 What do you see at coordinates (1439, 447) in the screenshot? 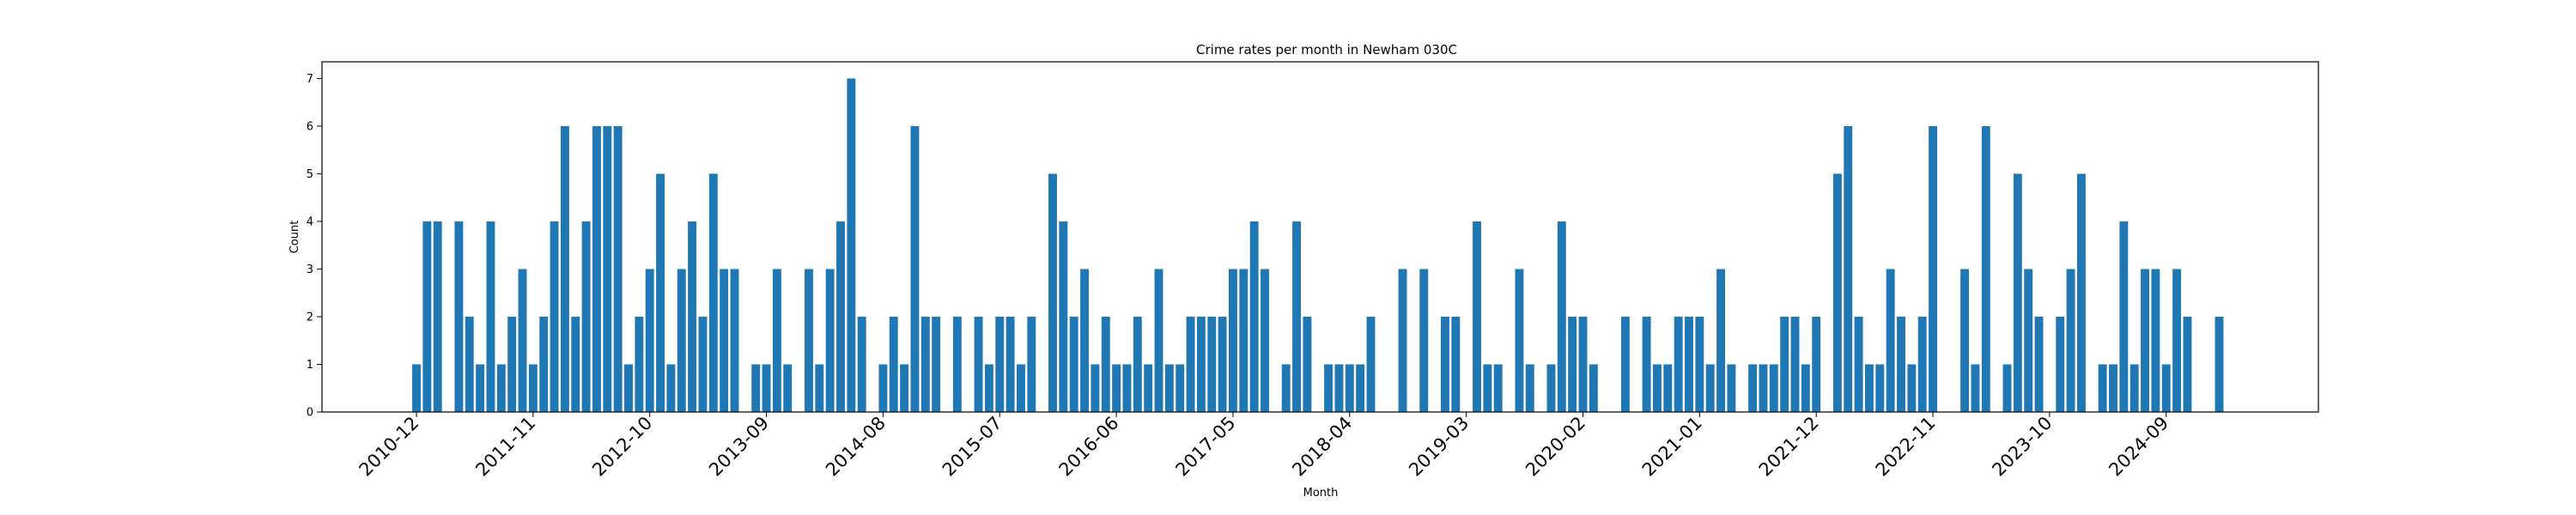
I see `x-tick-label: 2019-03` at bounding box center [1439, 447].